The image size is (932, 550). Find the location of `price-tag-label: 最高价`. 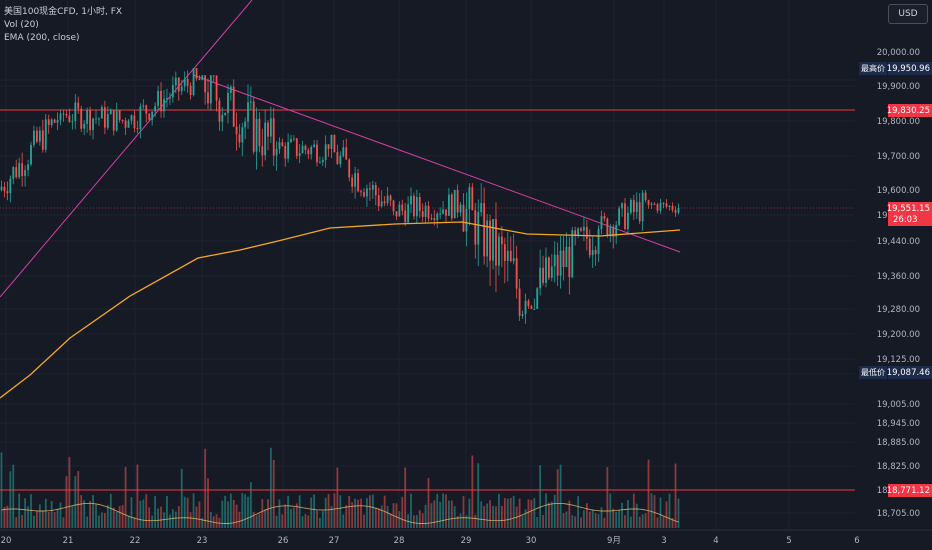

price-tag-label: 最高价 is located at coordinates (873, 68).